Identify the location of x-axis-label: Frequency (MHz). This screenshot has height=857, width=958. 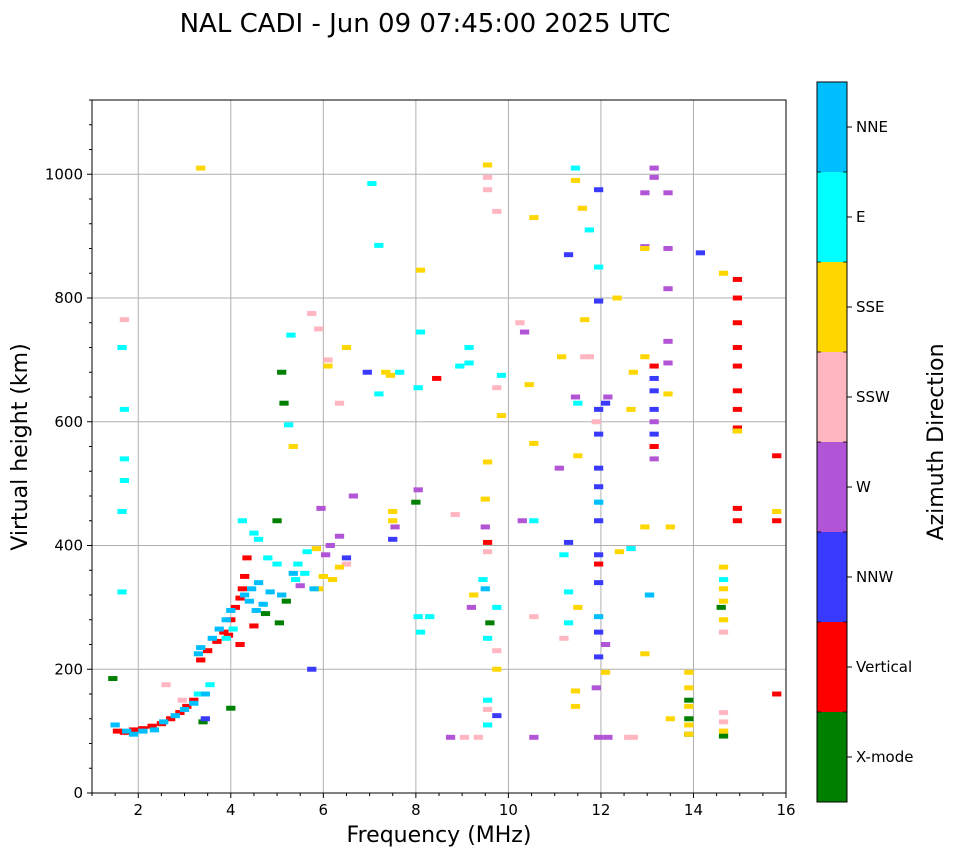
(439, 835).